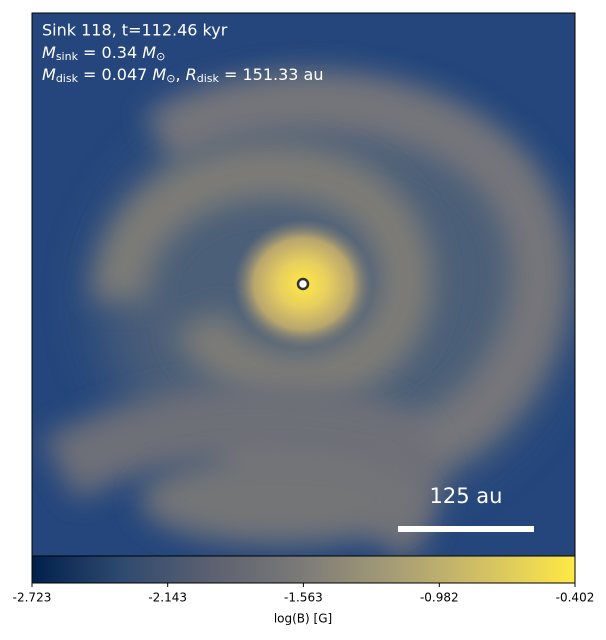 The height and width of the screenshot is (640, 606). What do you see at coordinates (67, 78) in the screenshot?
I see `subscript: disk` at bounding box center [67, 78].